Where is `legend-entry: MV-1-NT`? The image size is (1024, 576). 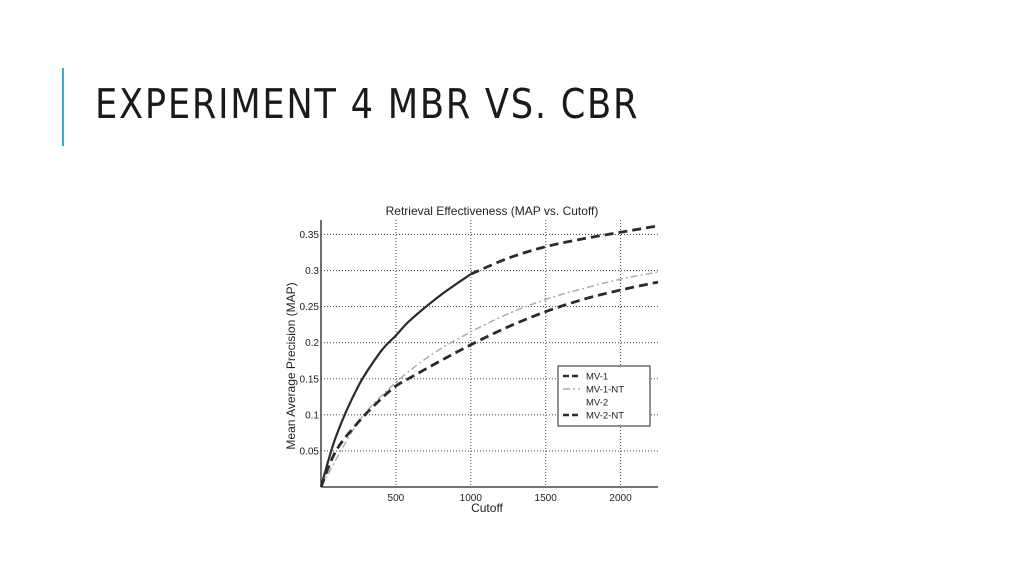
legend-entry: MV-1-NT is located at coordinates (605, 390).